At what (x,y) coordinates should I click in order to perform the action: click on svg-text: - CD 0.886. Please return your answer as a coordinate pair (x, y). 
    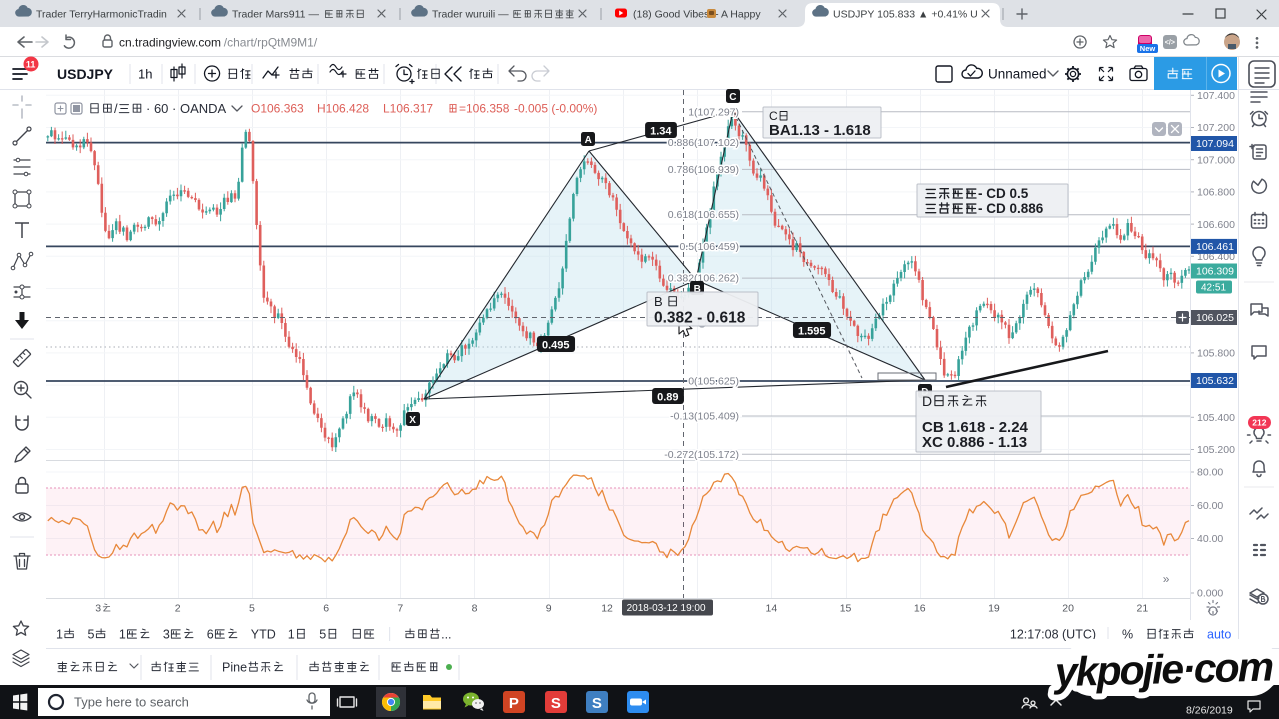
    Looking at the image, I should click on (1011, 208).